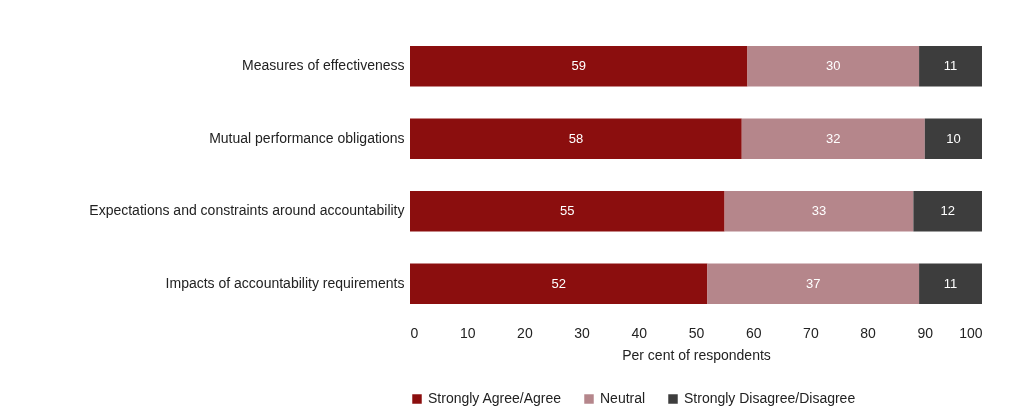 The image size is (1010, 418). What do you see at coordinates (285, 282) in the screenshot?
I see `y-tick-label: Impacts of accountability requirements` at bounding box center [285, 282].